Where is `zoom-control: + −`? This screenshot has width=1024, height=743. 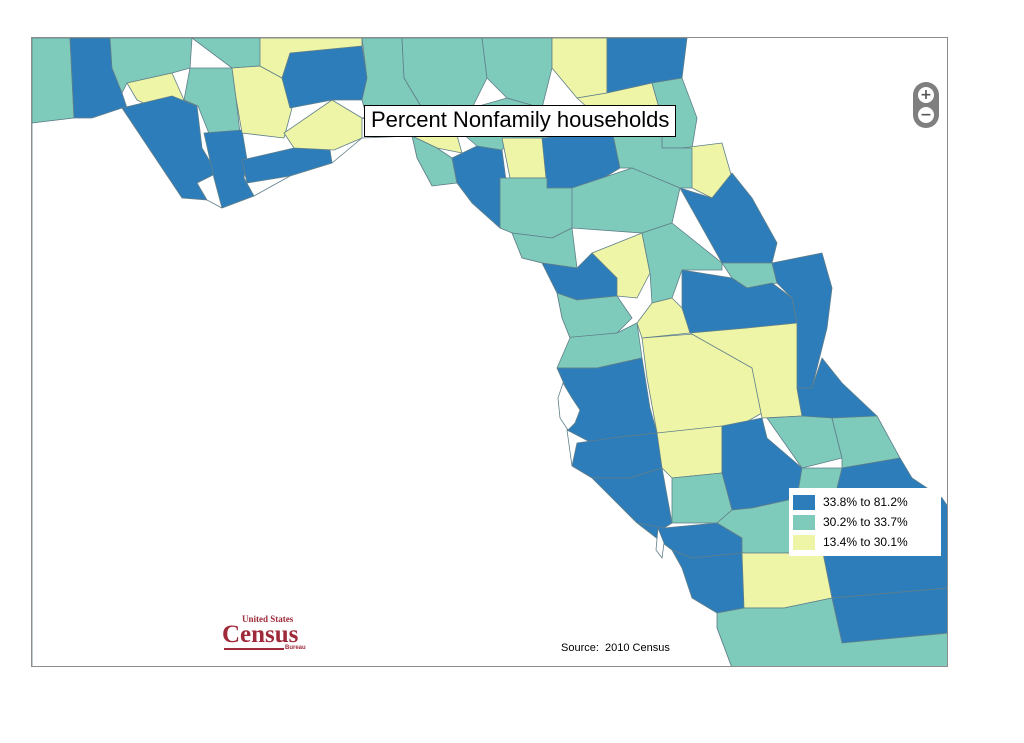 zoom-control: + − is located at coordinates (926, 105).